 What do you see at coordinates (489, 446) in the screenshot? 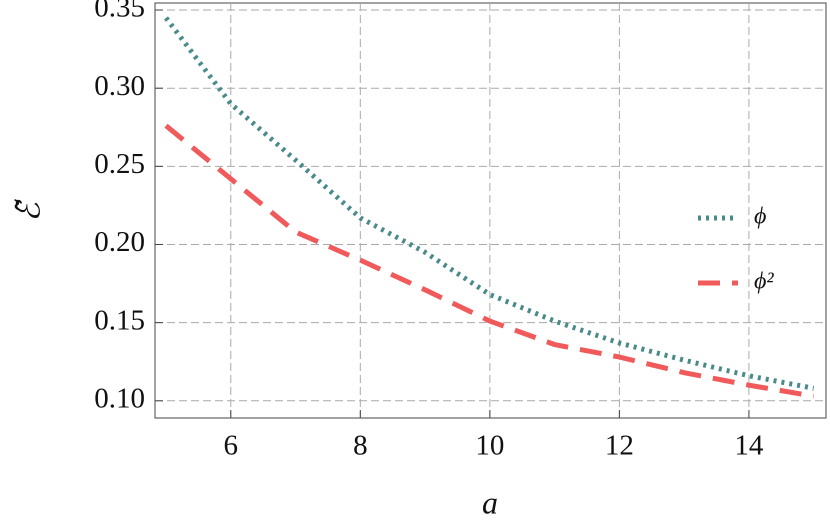
I see `x-tick-label: 10` at bounding box center [489, 446].